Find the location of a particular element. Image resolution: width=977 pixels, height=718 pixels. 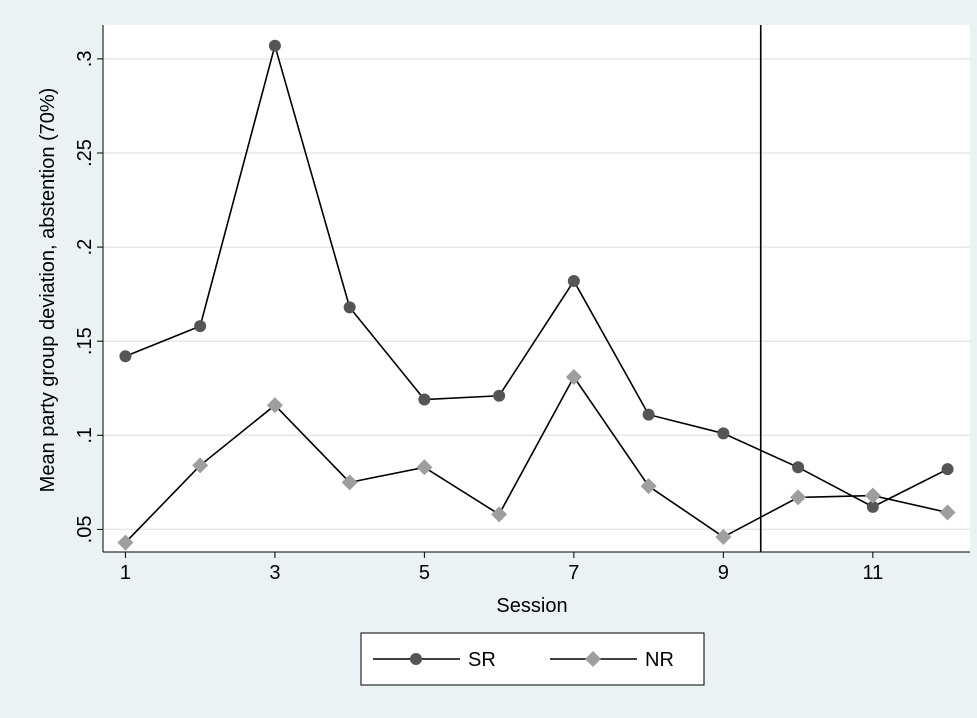

x-tick-label: 11 is located at coordinates (872, 573).